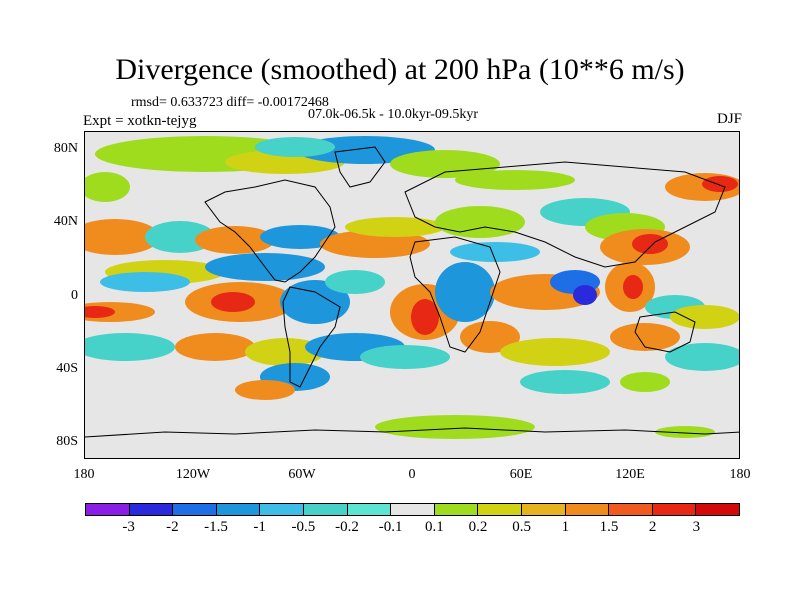  Describe the element at coordinates (235, 240) in the screenshot. I see `field-npac-orange` at that location.